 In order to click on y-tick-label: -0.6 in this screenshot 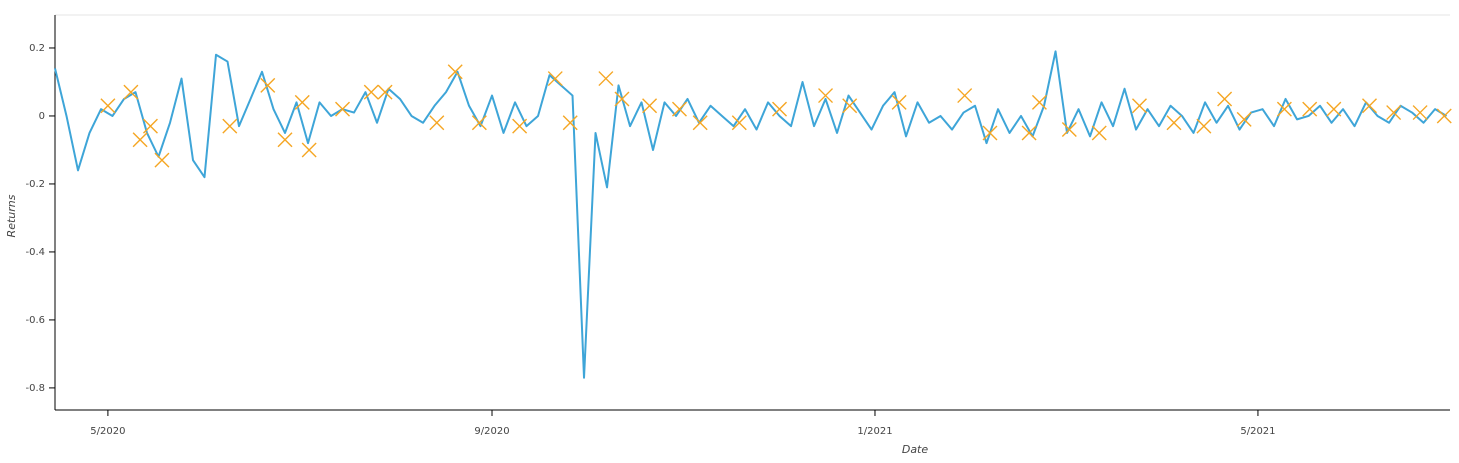, I will do `click(35, 320)`.